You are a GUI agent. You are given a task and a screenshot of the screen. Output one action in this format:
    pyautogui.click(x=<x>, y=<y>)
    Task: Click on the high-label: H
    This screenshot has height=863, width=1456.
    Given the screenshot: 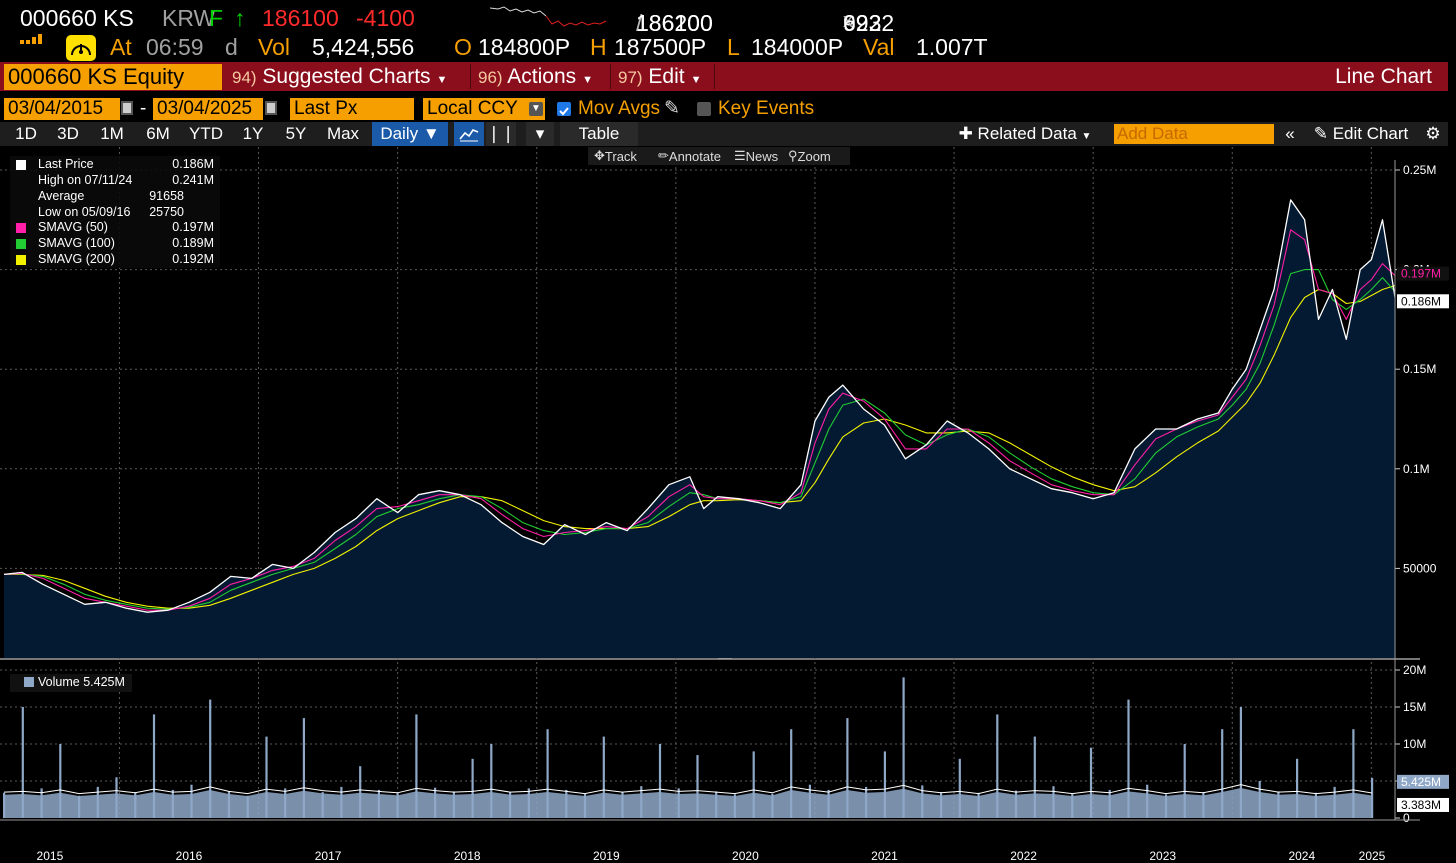 What is the action you would take?
    pyautogui.click(x=598, y=47)
    